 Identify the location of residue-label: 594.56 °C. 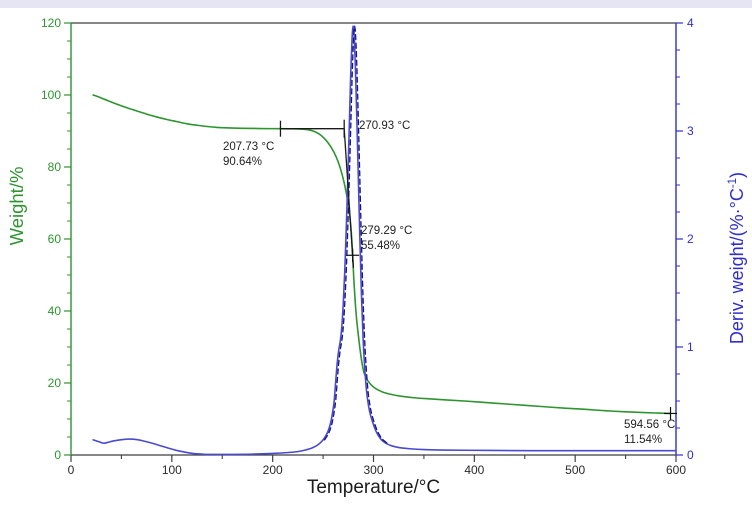
(649, 425).